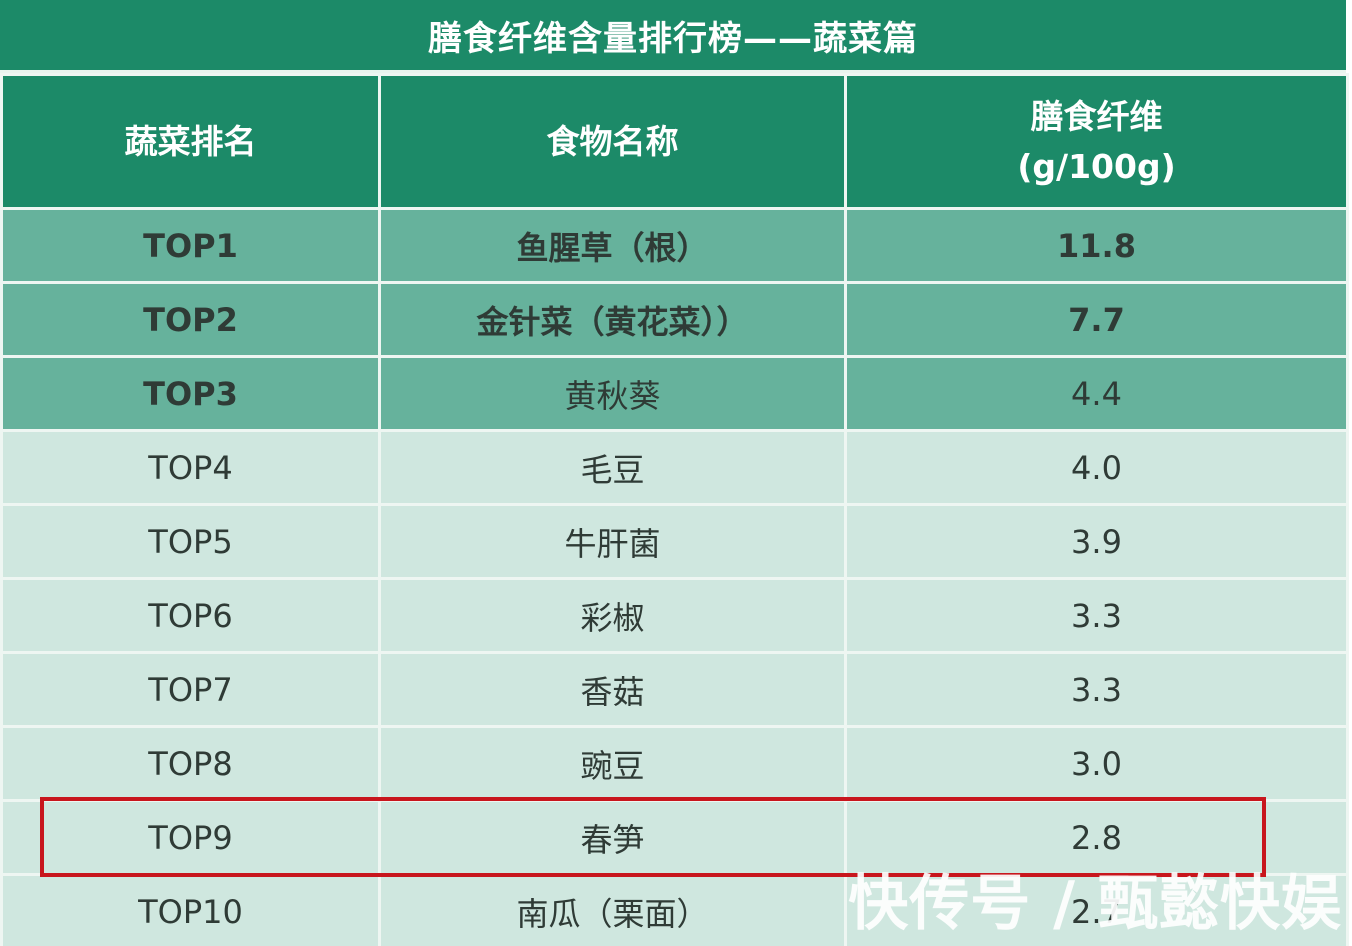  Describe the element at coordinates (1096, 541) in the screenshot. I see `fiber-cell: 3.9` at that location.